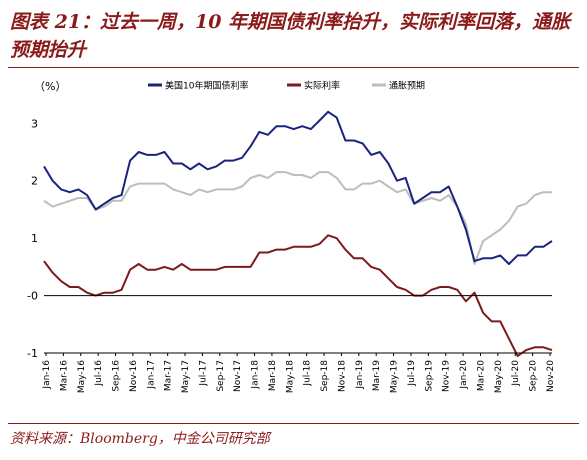 The width and height of the screenshot is (587, 460). I want to click on x-tick-label: Jul-19, so click(412, 373).